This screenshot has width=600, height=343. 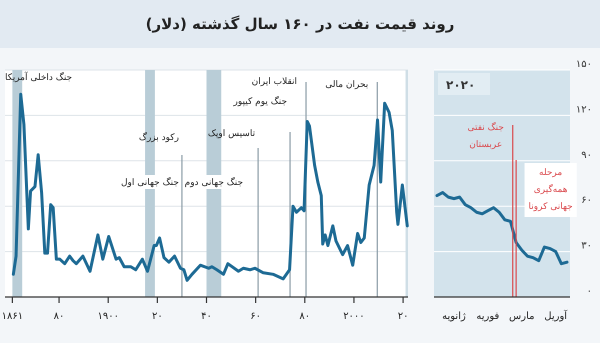 What do you see at coordinates (256, 316) in the screenshot?
I see `x-tick-label: ۶۰` at bounding box center [256, 316].